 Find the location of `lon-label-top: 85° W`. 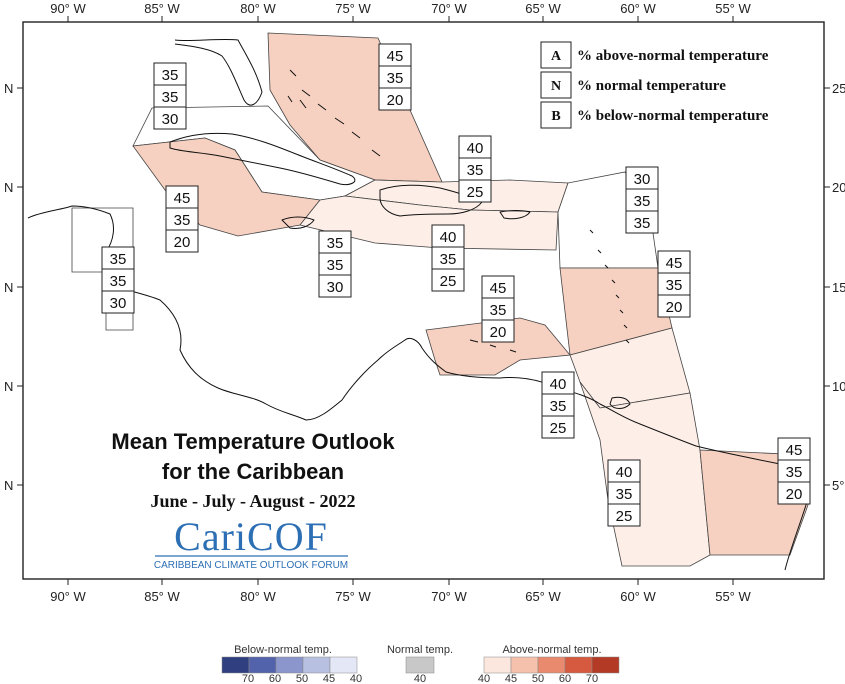

lon-label-top: 85° W is located at coordinates (162, 8).